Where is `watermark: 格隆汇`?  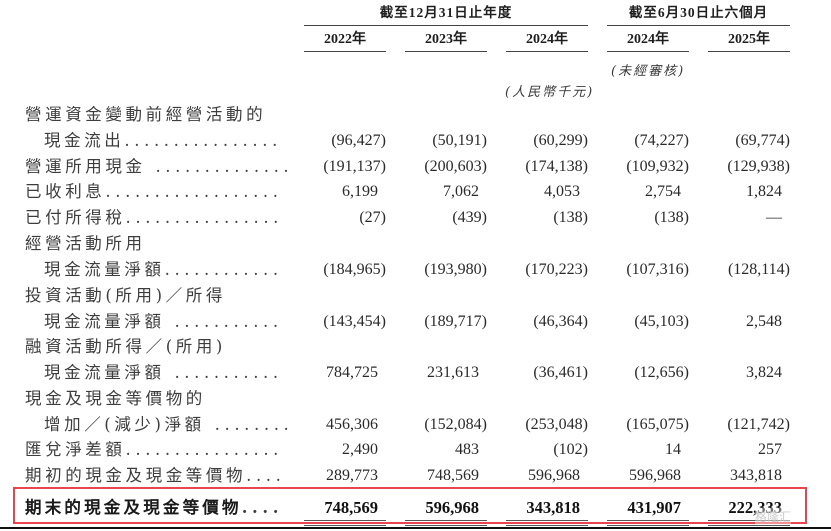 watermark: 格隆汇 is located at coordinates (773, 516).